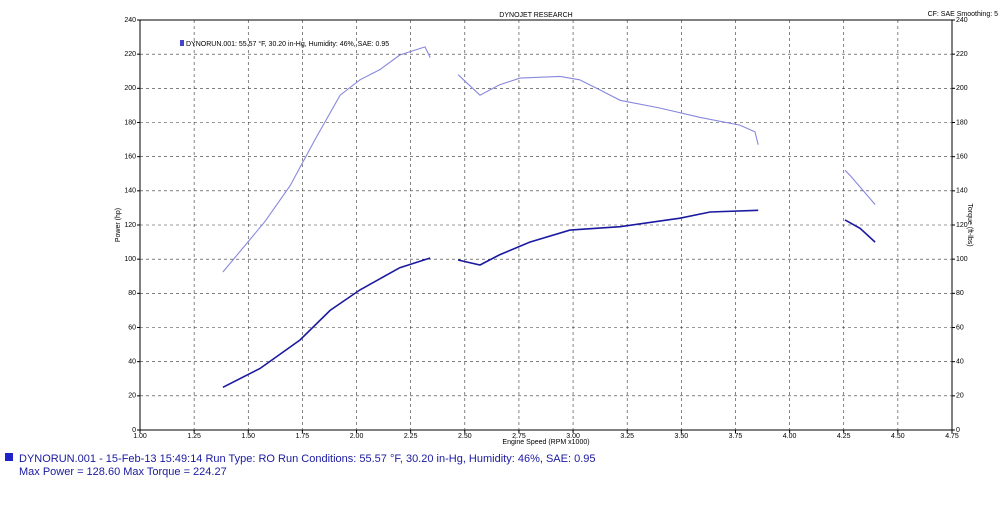 The width and height of the screenshot is (1001, 532). What do you see at coordinates (130, 20) in the screenshot?
I see `y-tick-label: 240` at bounding box center [130, 20].